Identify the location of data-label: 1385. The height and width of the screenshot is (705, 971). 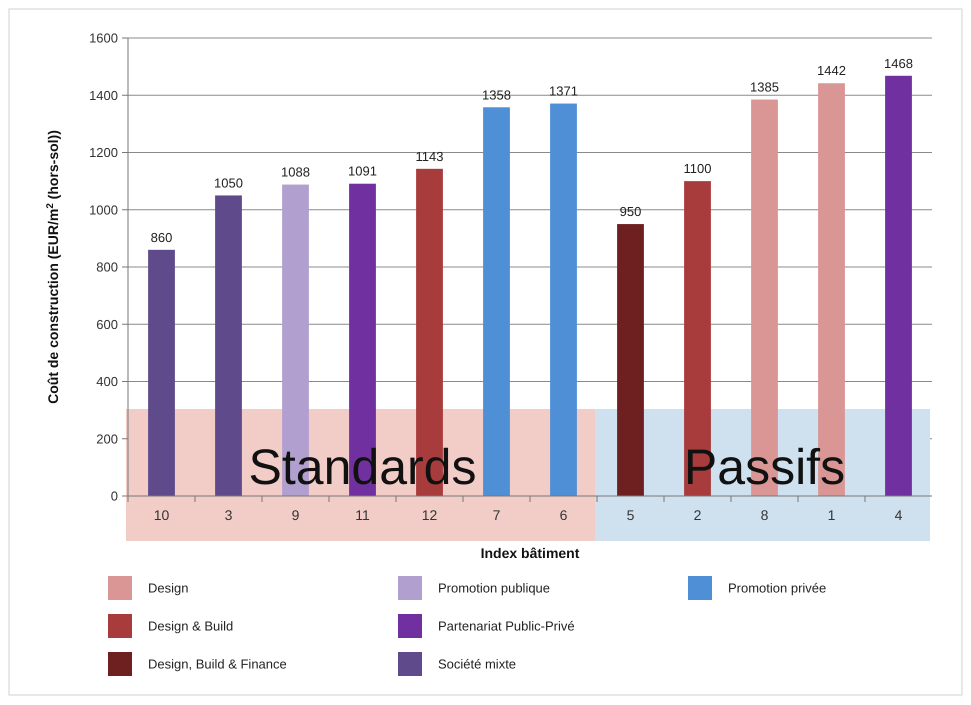
(764, 87).